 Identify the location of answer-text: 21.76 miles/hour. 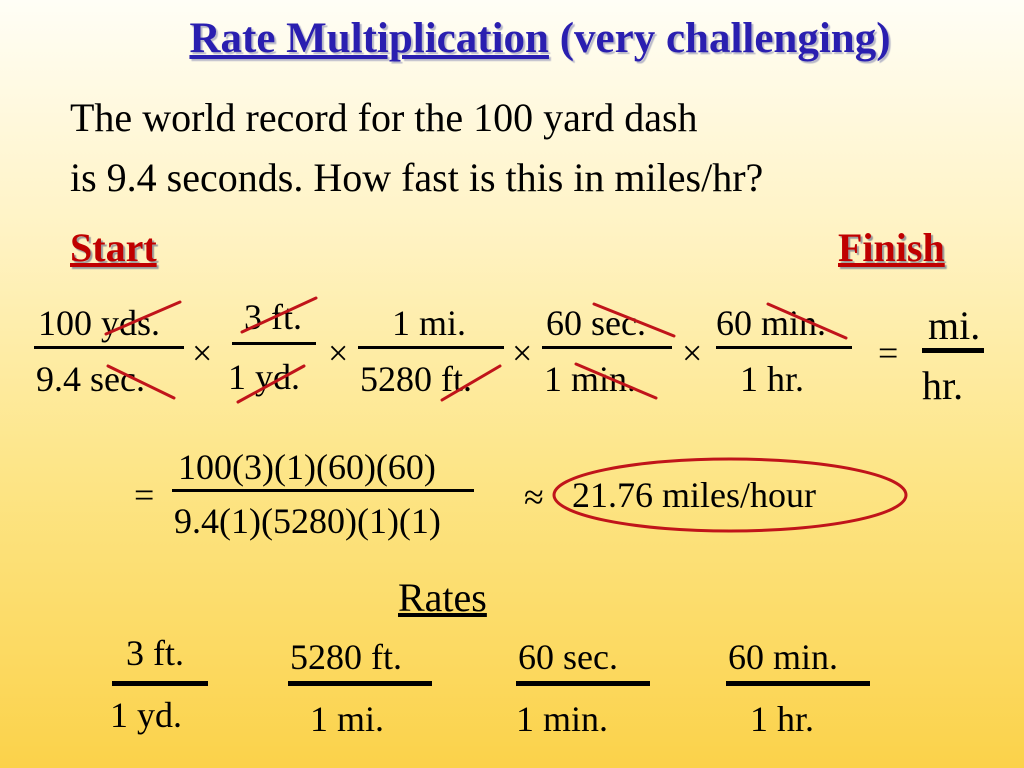
(694, 495).